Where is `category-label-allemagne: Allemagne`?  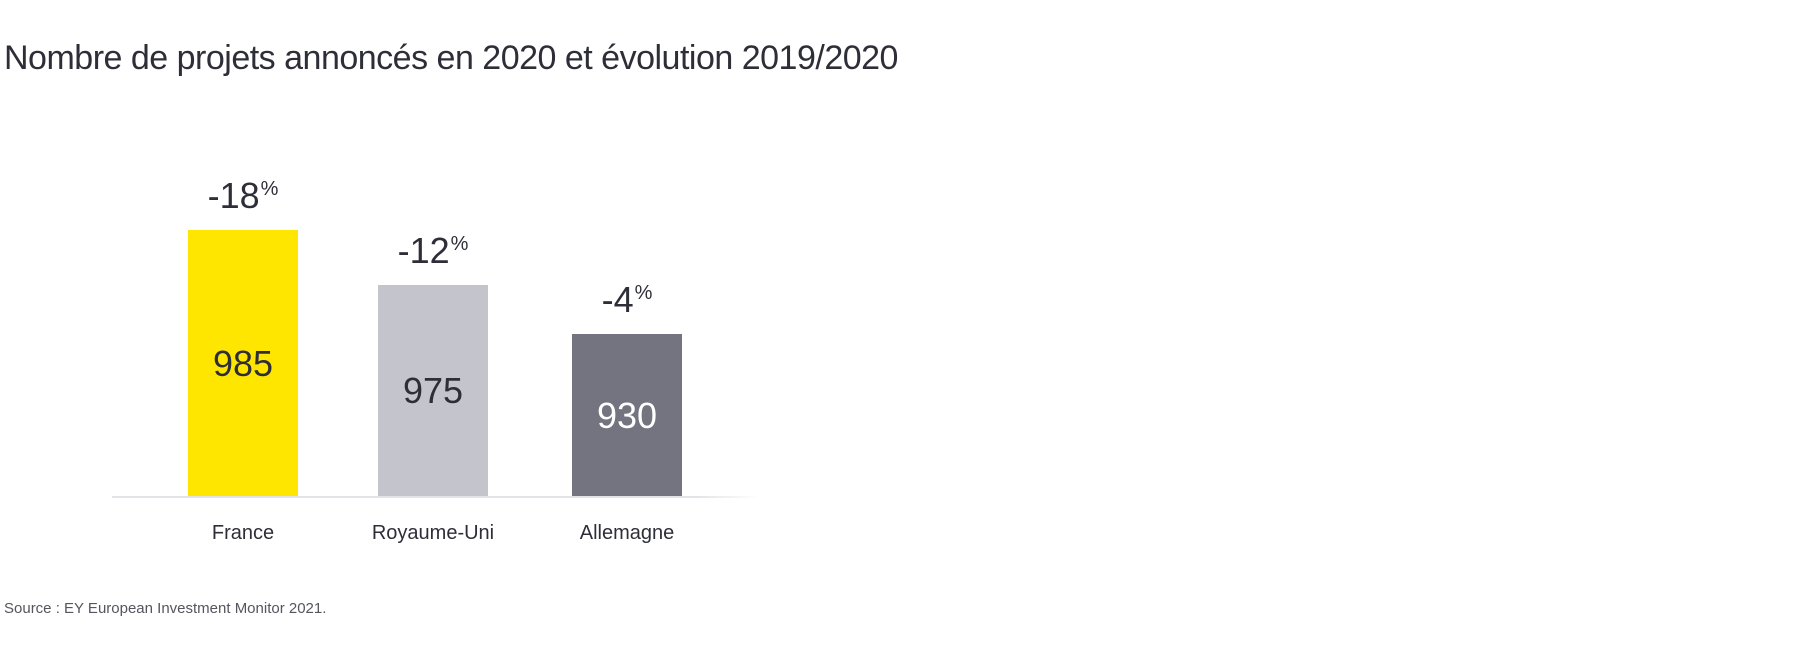
category-label-allemagne: Allemagne is located at coordinates (627, 533).